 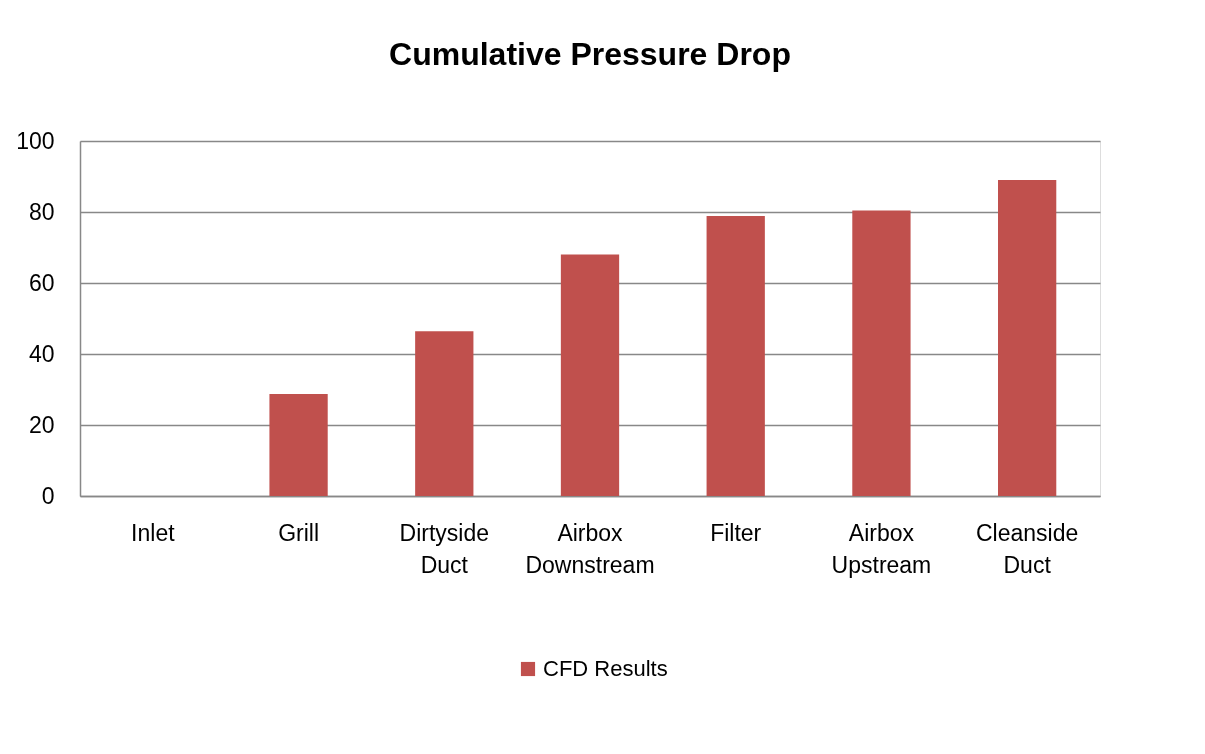 I want to click on y-tick-label: 40, so click(x=41, y=353).